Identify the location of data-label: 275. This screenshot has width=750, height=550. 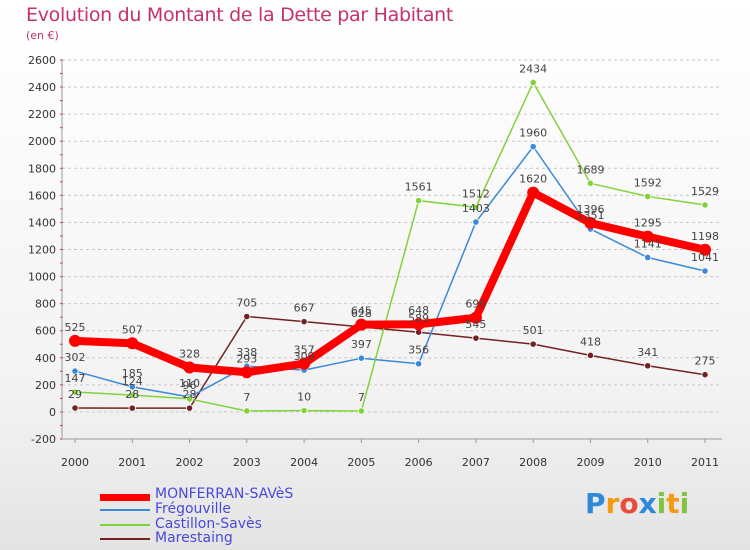
(705, 361).